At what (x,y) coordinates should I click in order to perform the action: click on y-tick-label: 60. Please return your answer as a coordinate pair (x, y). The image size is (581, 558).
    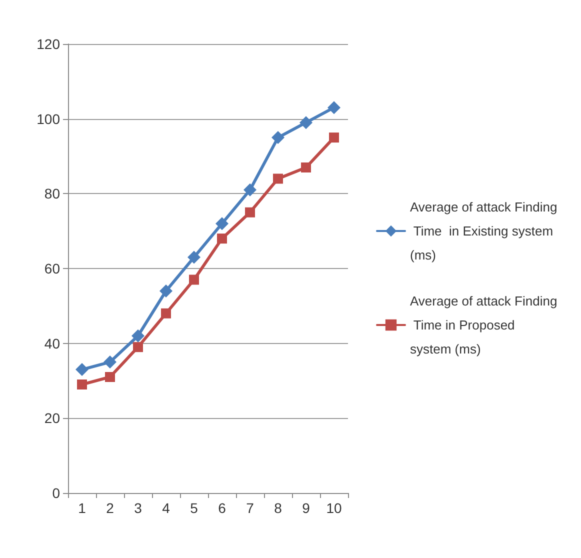
    Looking at the image, I should click on (52, 268).